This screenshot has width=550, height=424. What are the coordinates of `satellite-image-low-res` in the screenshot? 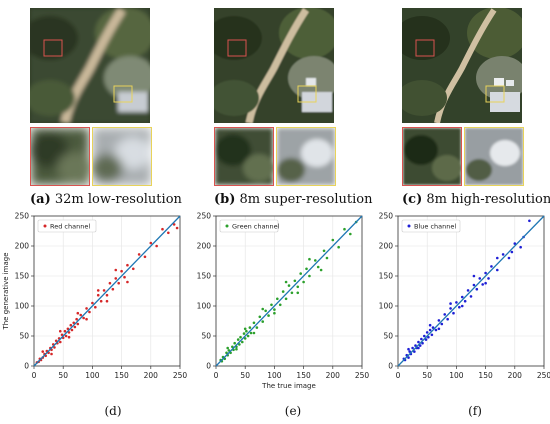 It's located at (90, 65).